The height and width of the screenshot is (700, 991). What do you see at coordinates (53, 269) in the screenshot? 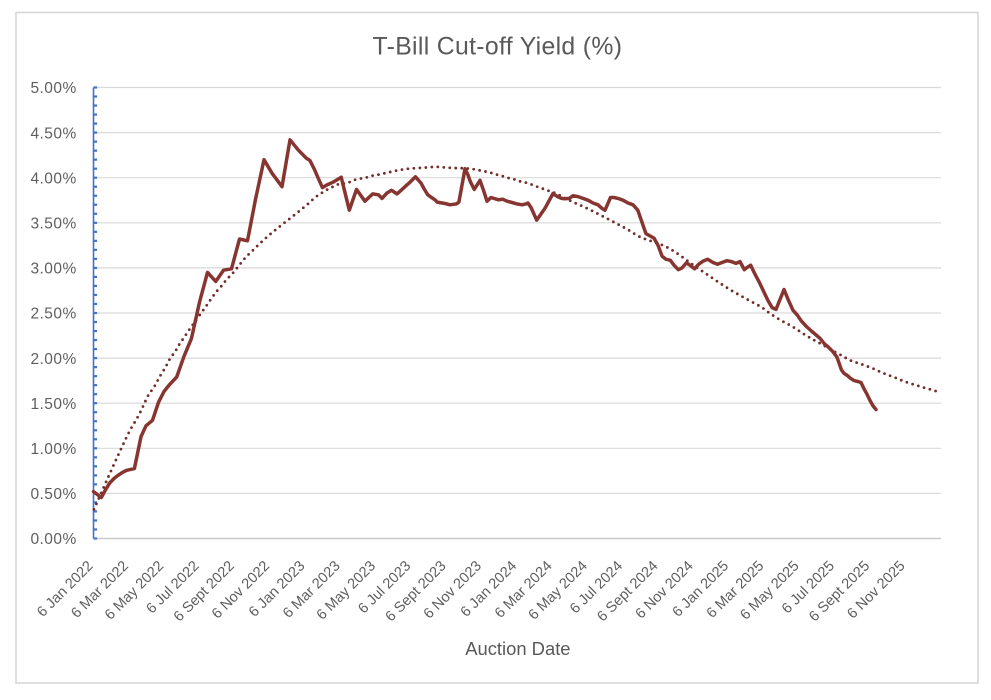
I see `svg-text: 3.00%` at bounding box center [53, 269].